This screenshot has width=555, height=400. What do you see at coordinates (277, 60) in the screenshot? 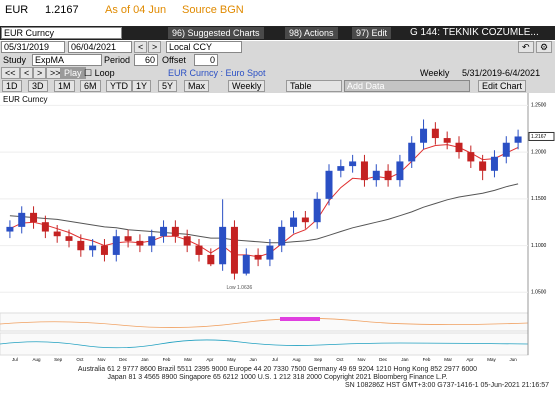
I see `study-bar: Study ExpMA Period 60 Offset 0` at bounding box center [277, 60].